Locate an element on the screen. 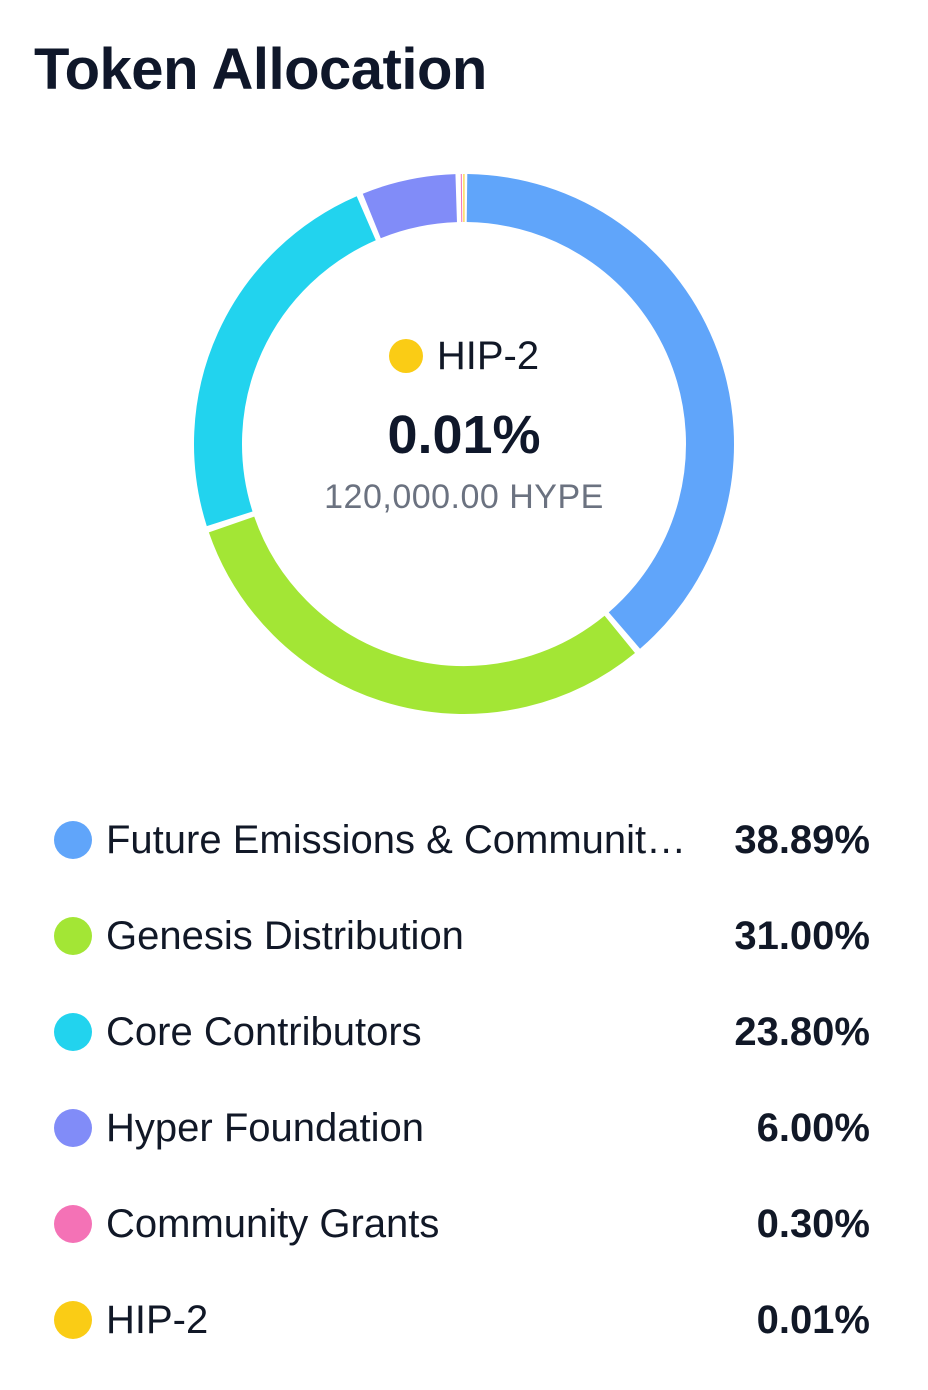 This screenshot has width=928, height=1390. legend-item-value: 38.89% is located at coordinates (802, 839).